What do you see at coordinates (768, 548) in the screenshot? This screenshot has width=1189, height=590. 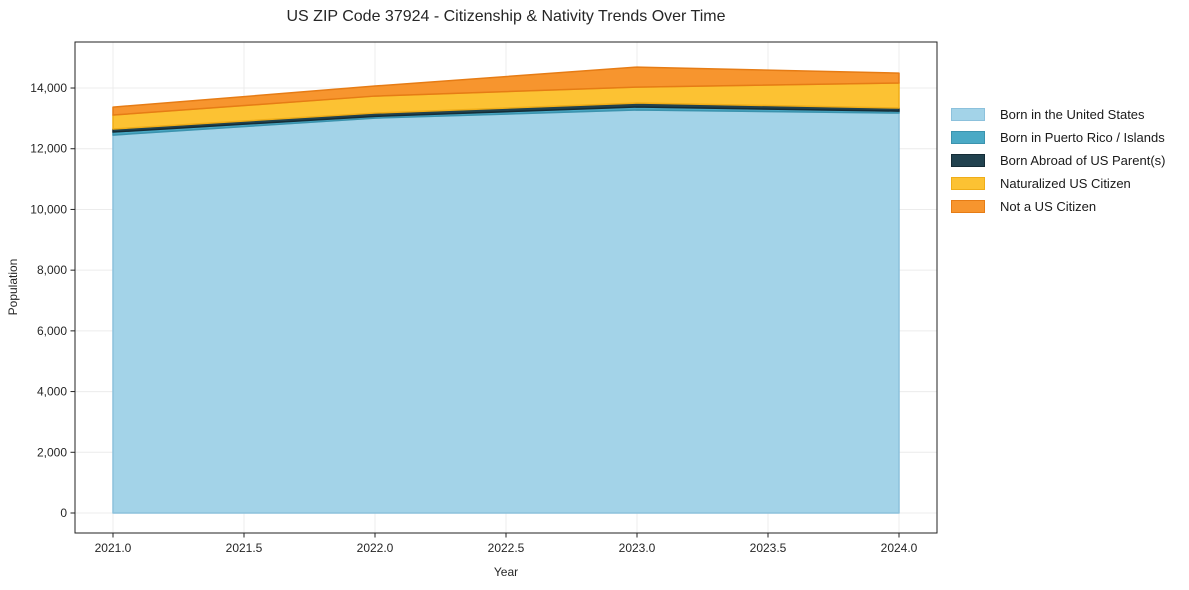 I see `x-tick-label: 2023.5` at bounding box center [768, 548].